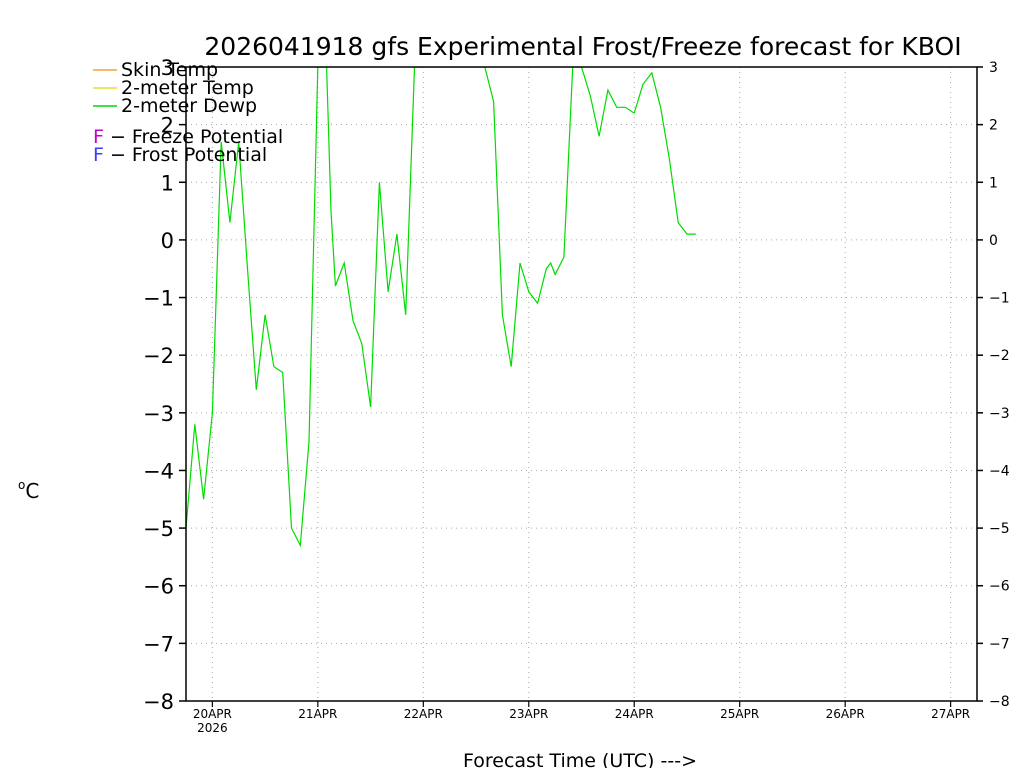 The width and height of the screenshot is (1024, 768). Describe the element at coordinates (158, 299) in the screenshot. I see `y-tick-label-left: −1` at that location.